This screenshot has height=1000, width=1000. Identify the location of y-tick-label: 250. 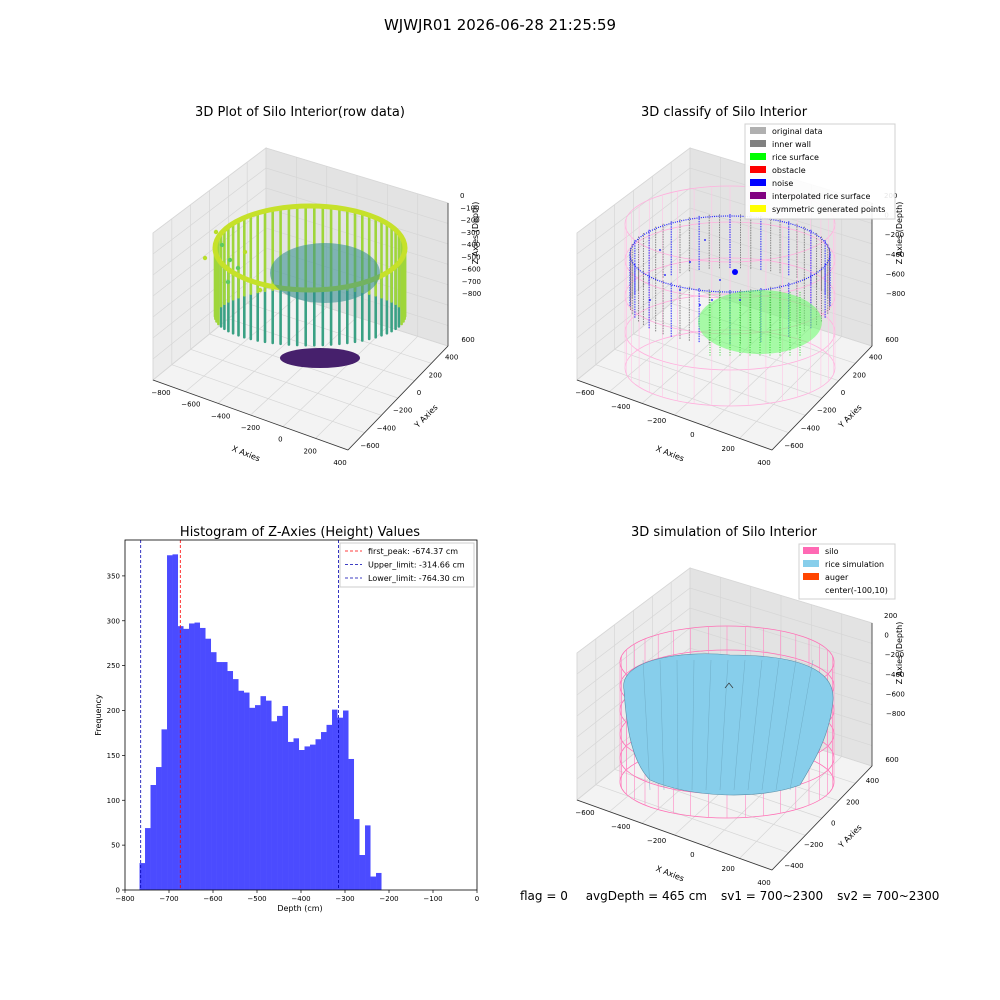
(113, 666).